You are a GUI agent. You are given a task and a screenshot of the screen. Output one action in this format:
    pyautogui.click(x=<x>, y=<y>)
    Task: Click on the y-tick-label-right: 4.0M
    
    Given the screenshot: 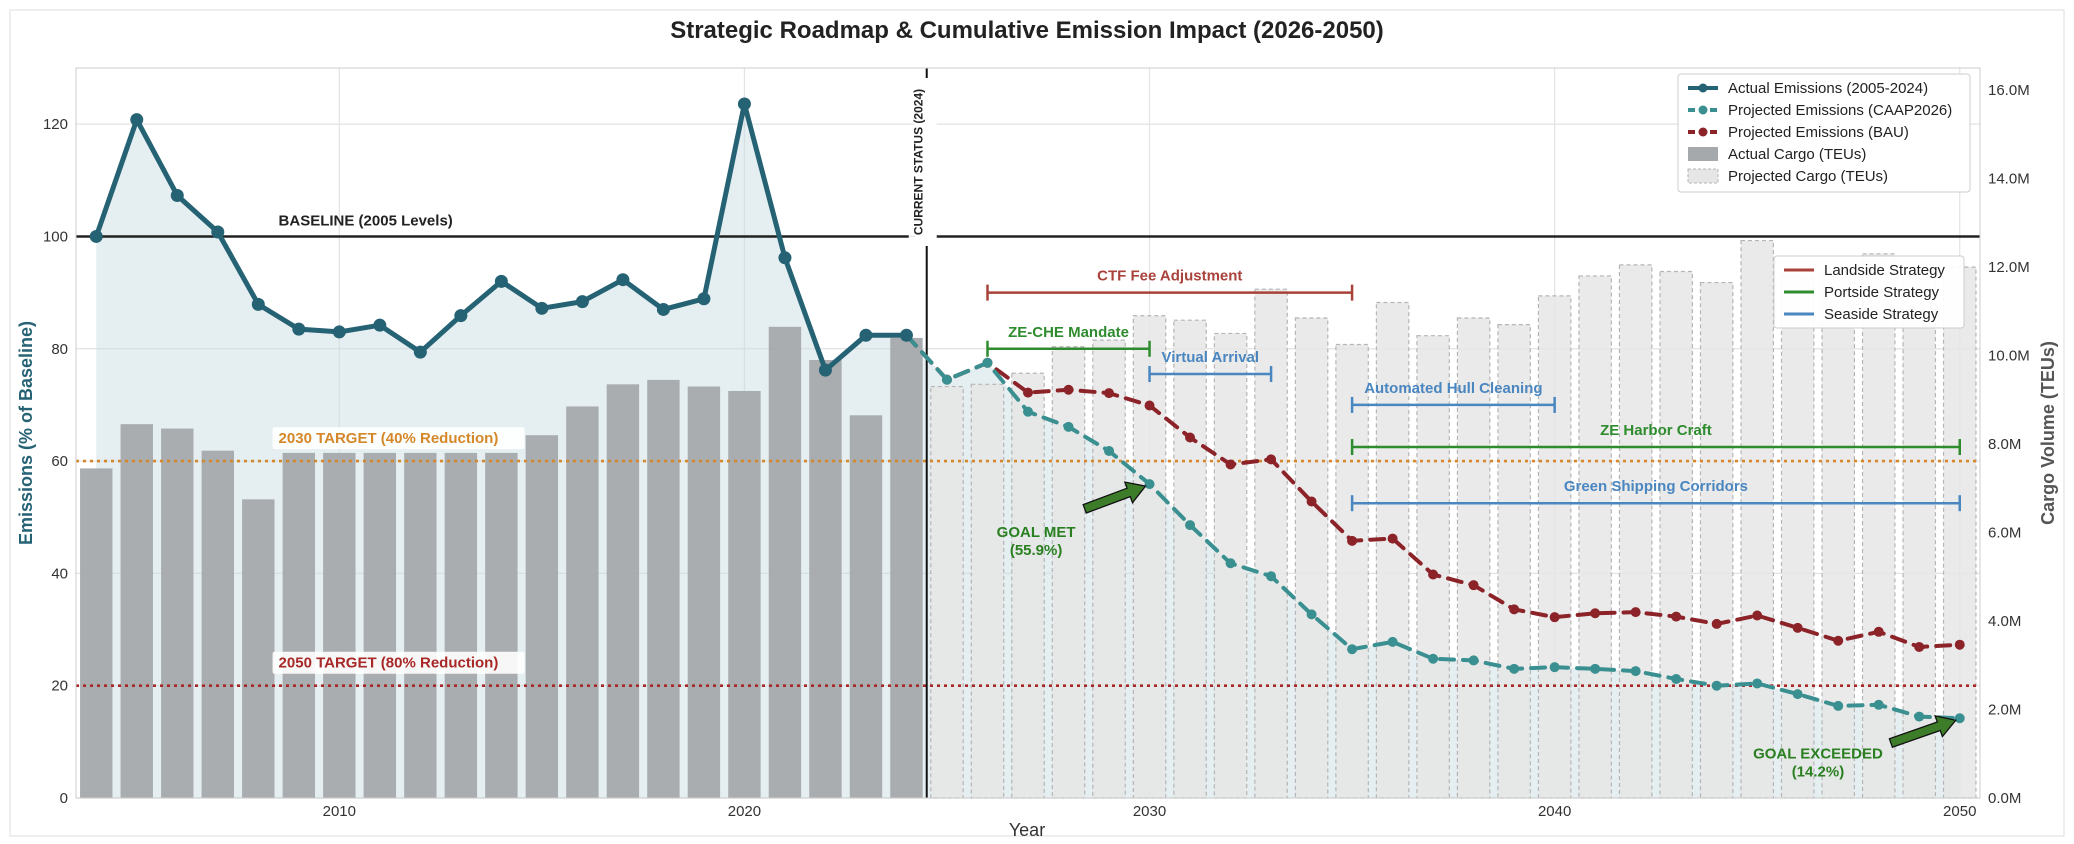 What is the action you would take?
    pyautogui.click(x=2004, y=621)
    